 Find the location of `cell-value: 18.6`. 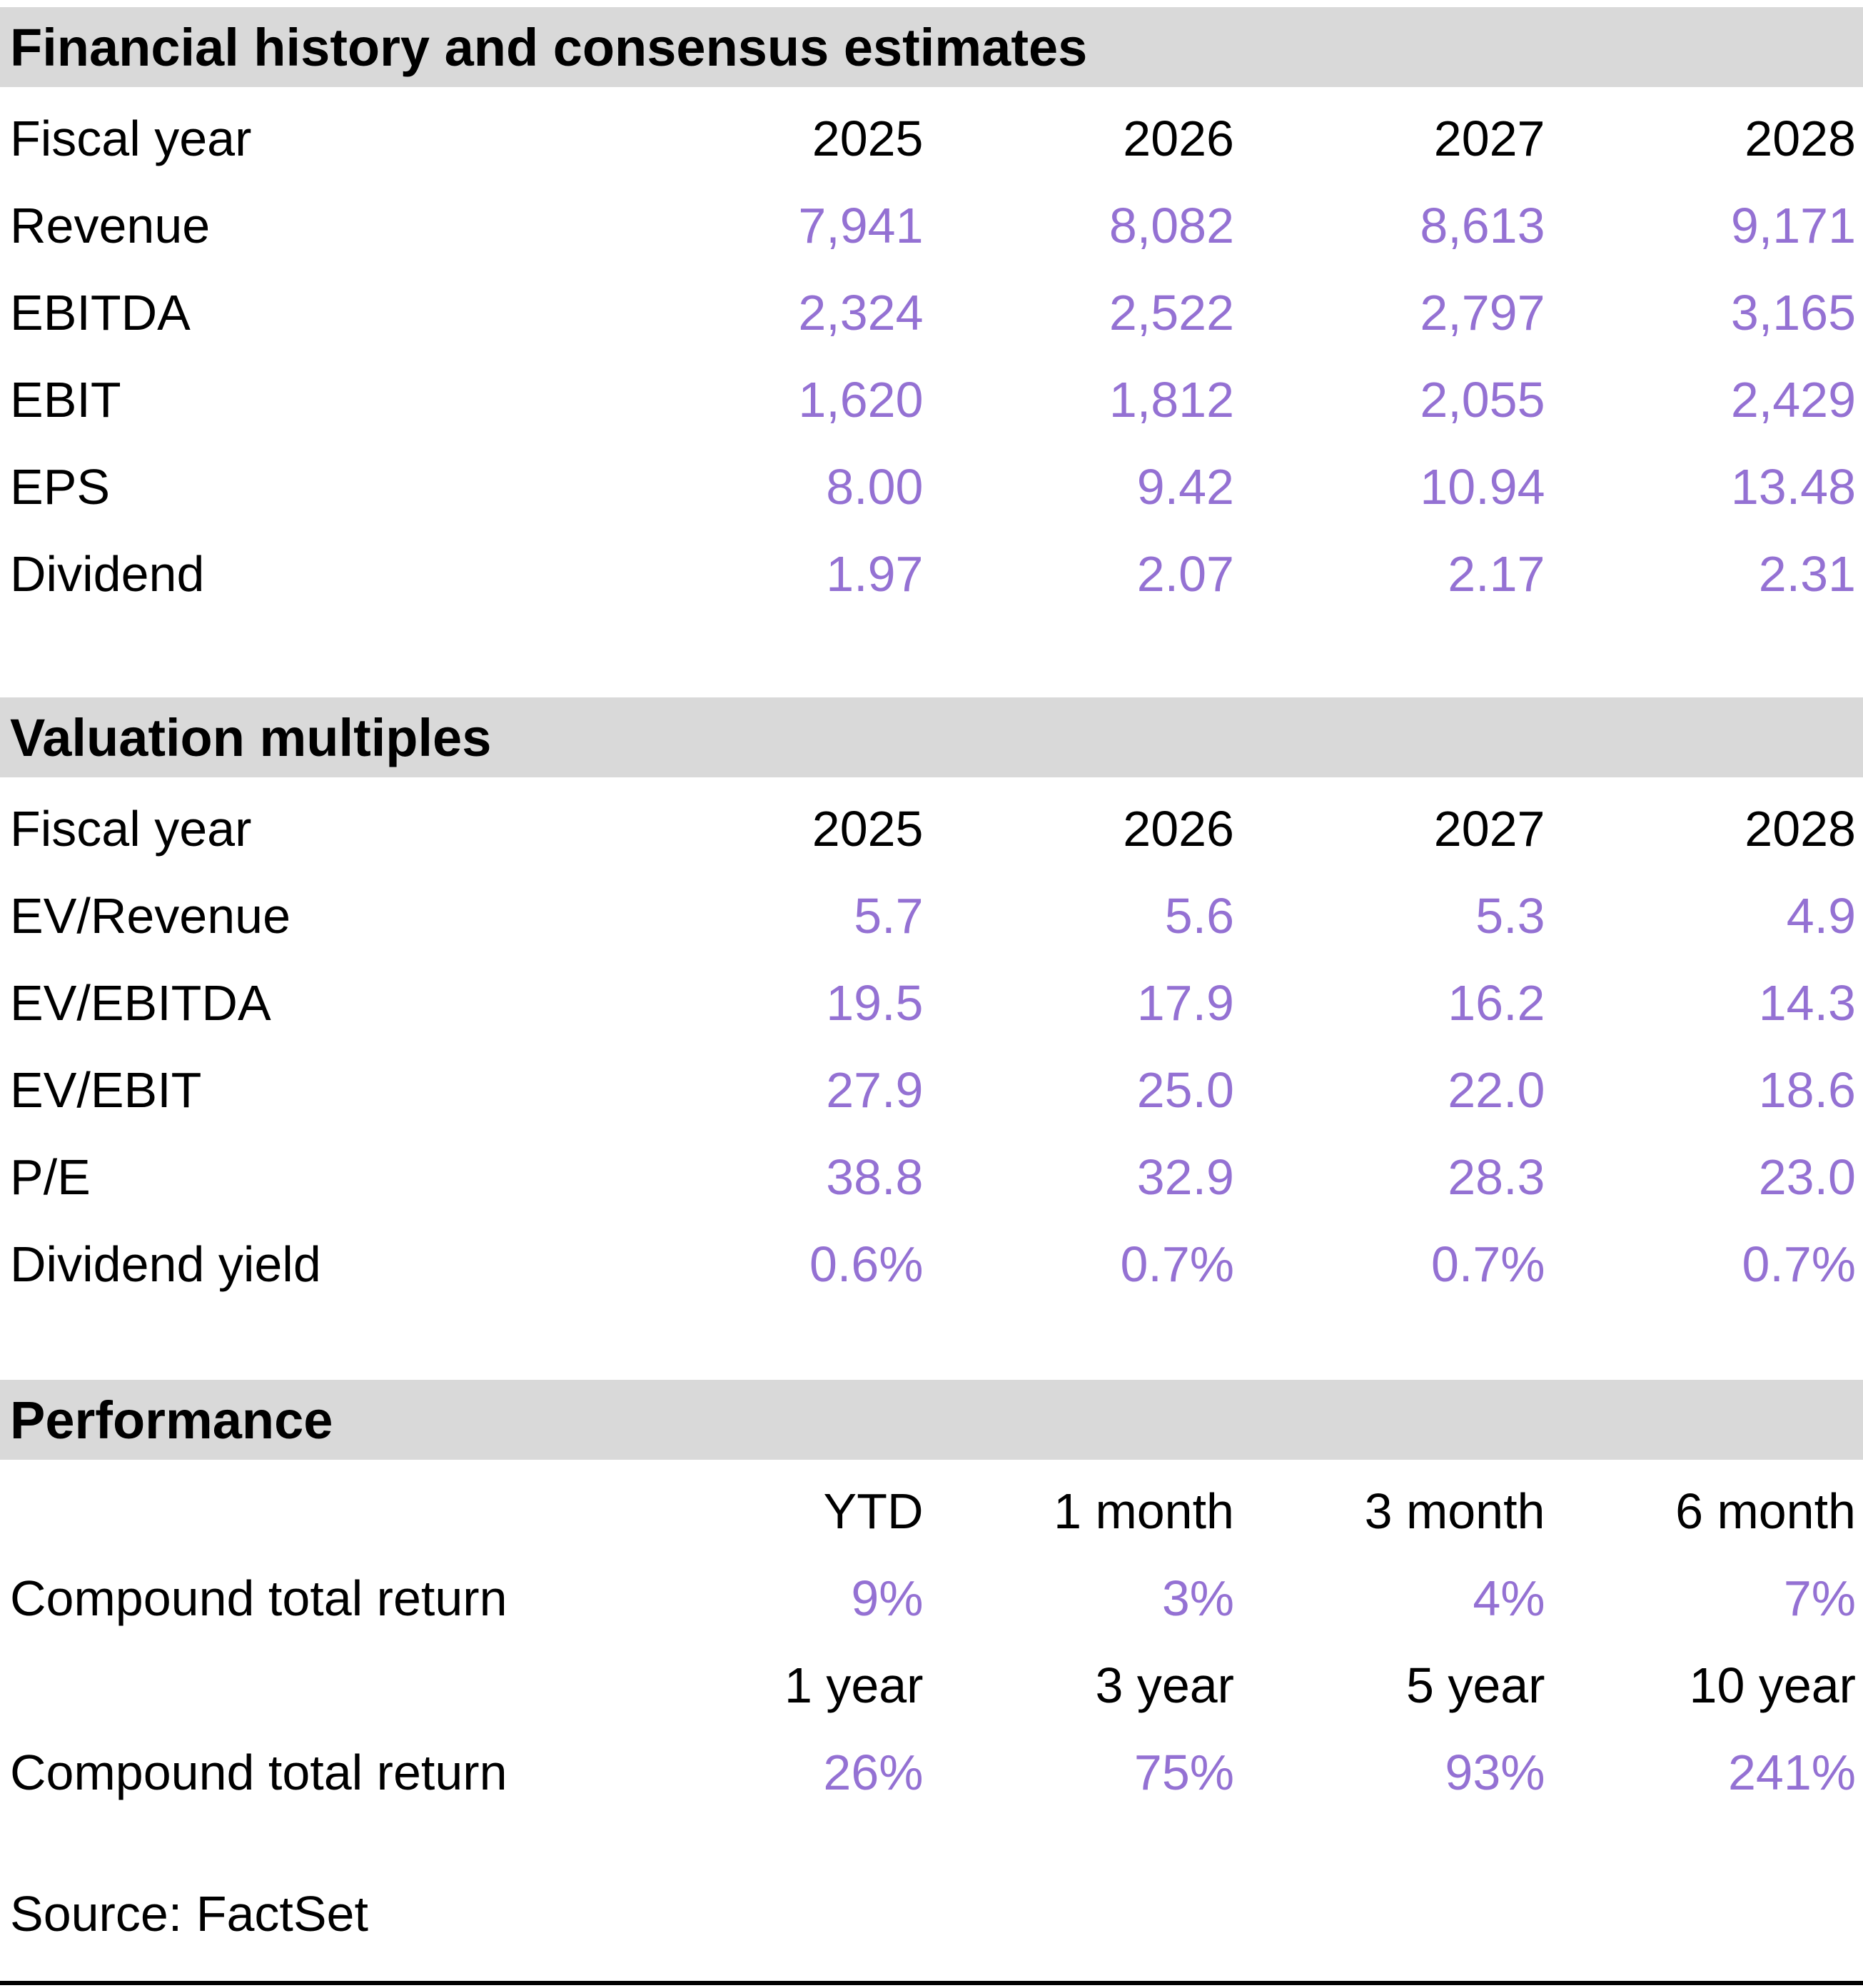

cell-value: 18.6 is located at coordinates (1707, 1090).